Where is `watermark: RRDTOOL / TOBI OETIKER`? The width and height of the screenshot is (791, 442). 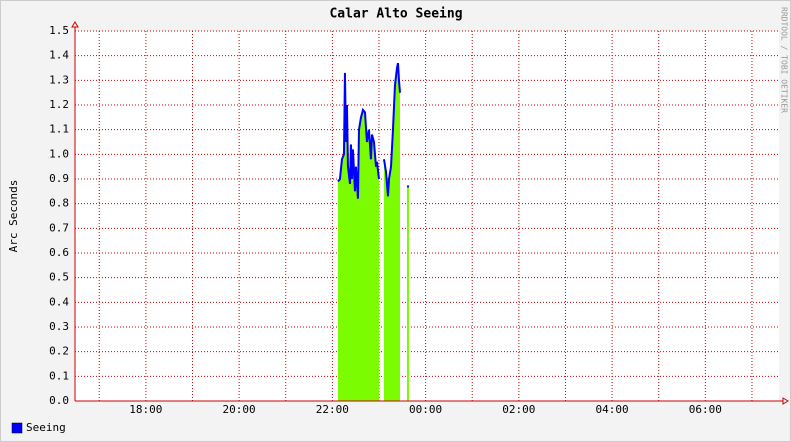
watermark: RRDTOOL / TOBI OETIKER is located at coordinates (784, 60).